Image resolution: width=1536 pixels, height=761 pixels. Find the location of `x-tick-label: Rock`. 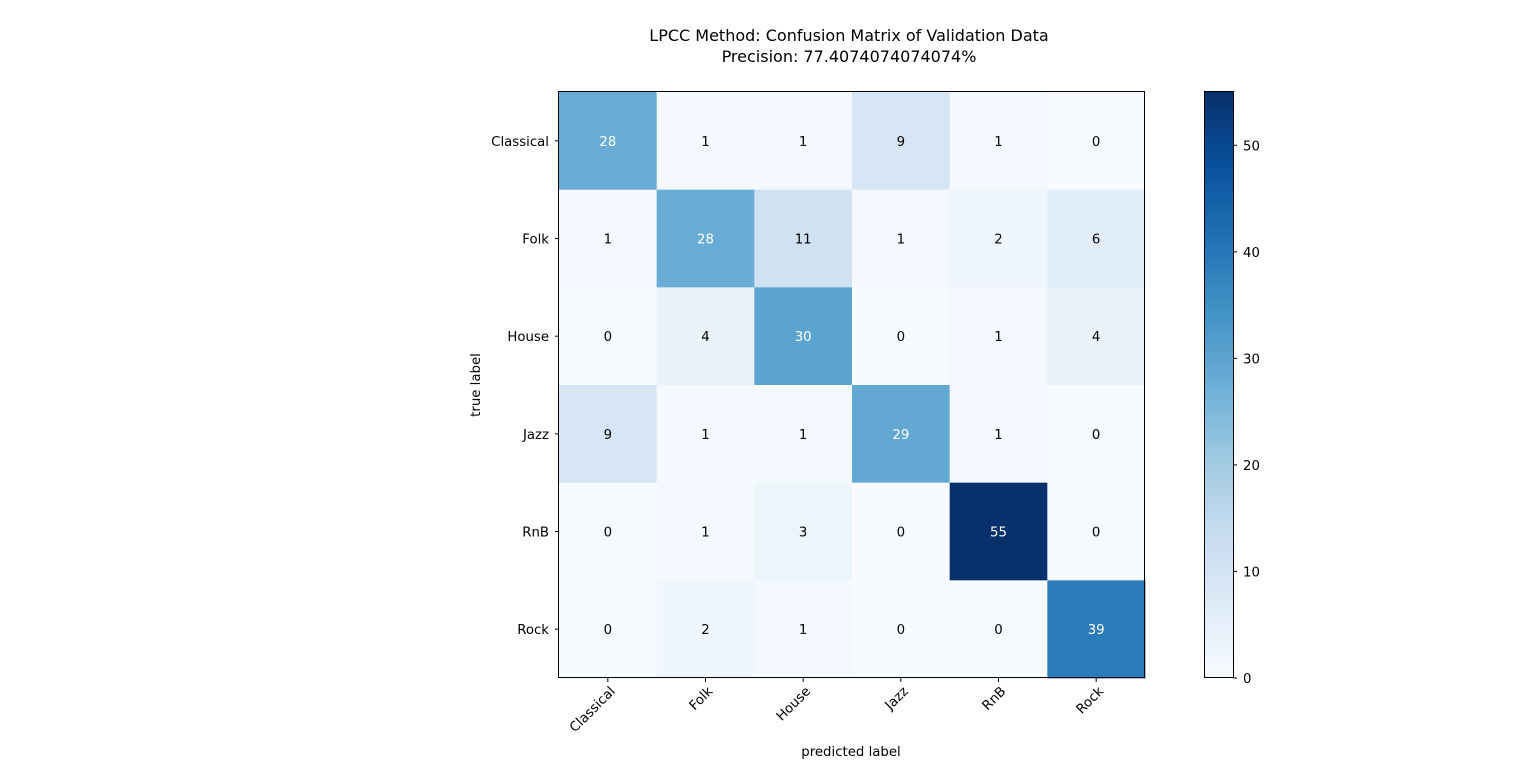

x-tick-label: Rock is located at coordinates (1090, 700).